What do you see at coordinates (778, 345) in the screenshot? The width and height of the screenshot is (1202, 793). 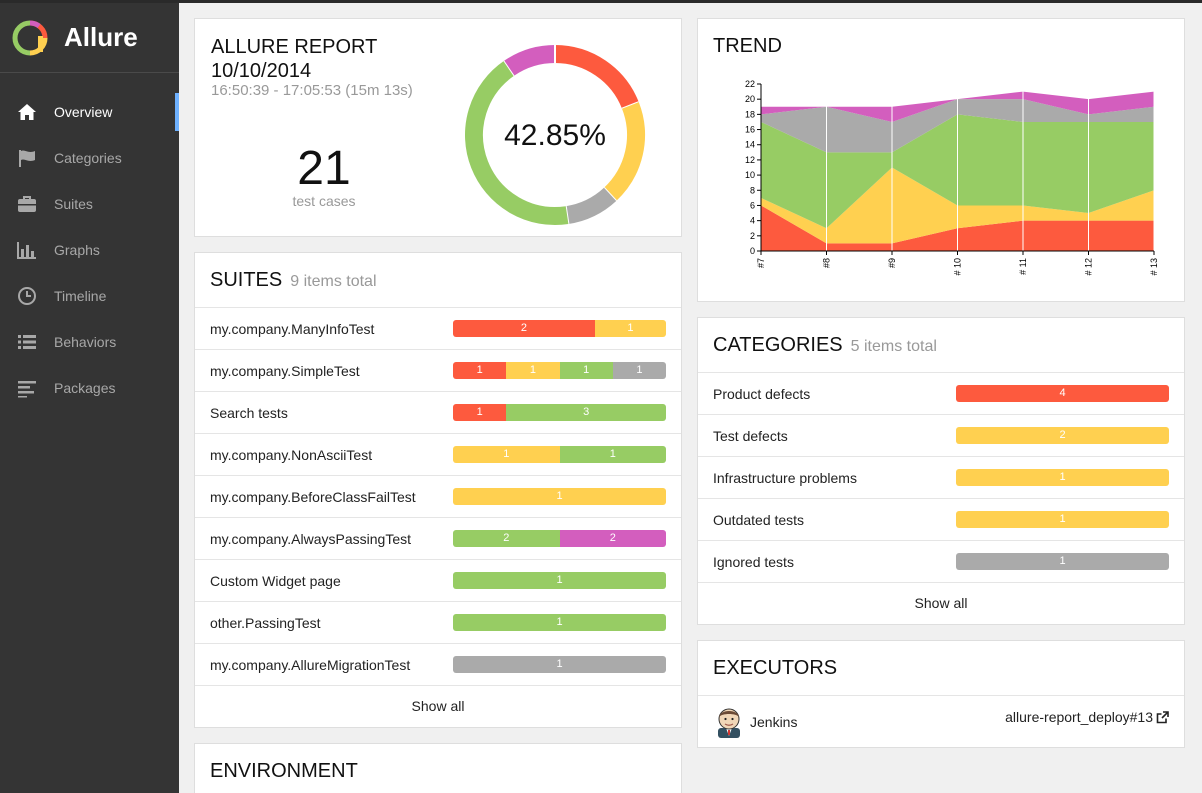 I see `categories-title: CATEGORIES` at bounding box center [778, 345].